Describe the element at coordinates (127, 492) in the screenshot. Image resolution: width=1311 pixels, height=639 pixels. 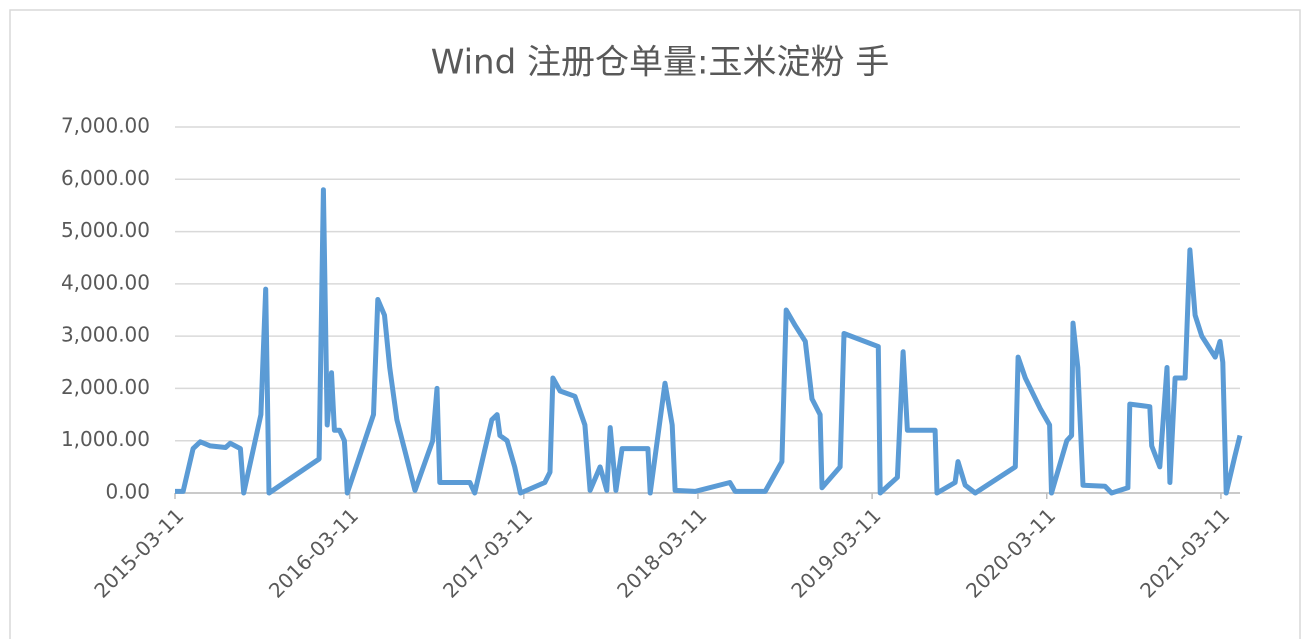
I see `y-tick-label: 0.00` at that location.